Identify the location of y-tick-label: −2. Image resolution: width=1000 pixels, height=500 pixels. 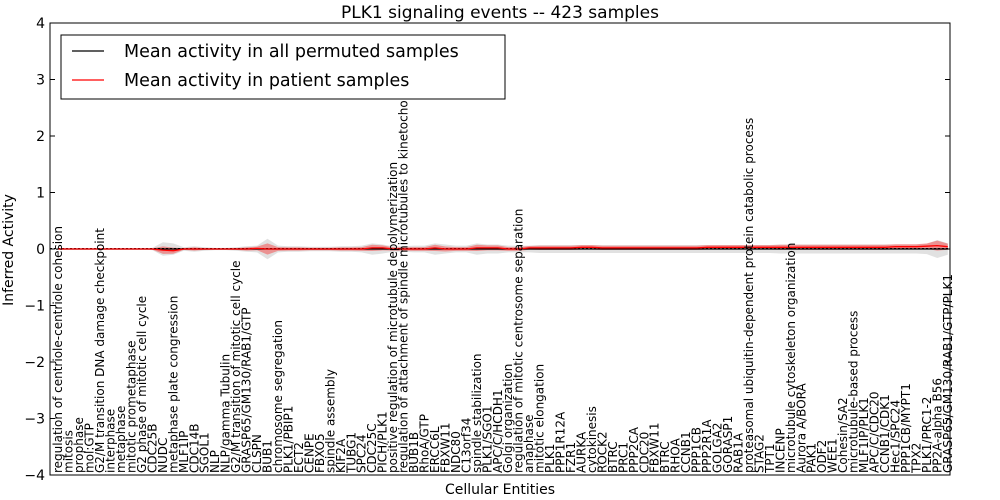
(34, 363).